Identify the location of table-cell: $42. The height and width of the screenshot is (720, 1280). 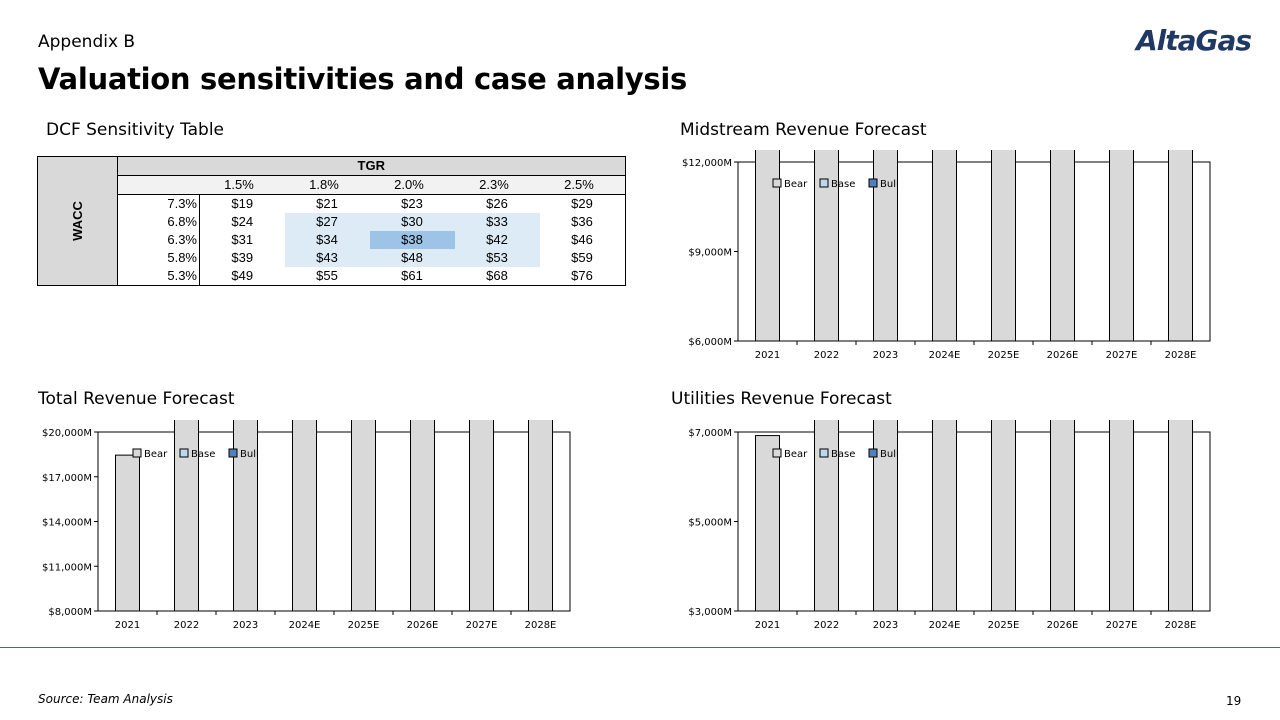
(497, 240).